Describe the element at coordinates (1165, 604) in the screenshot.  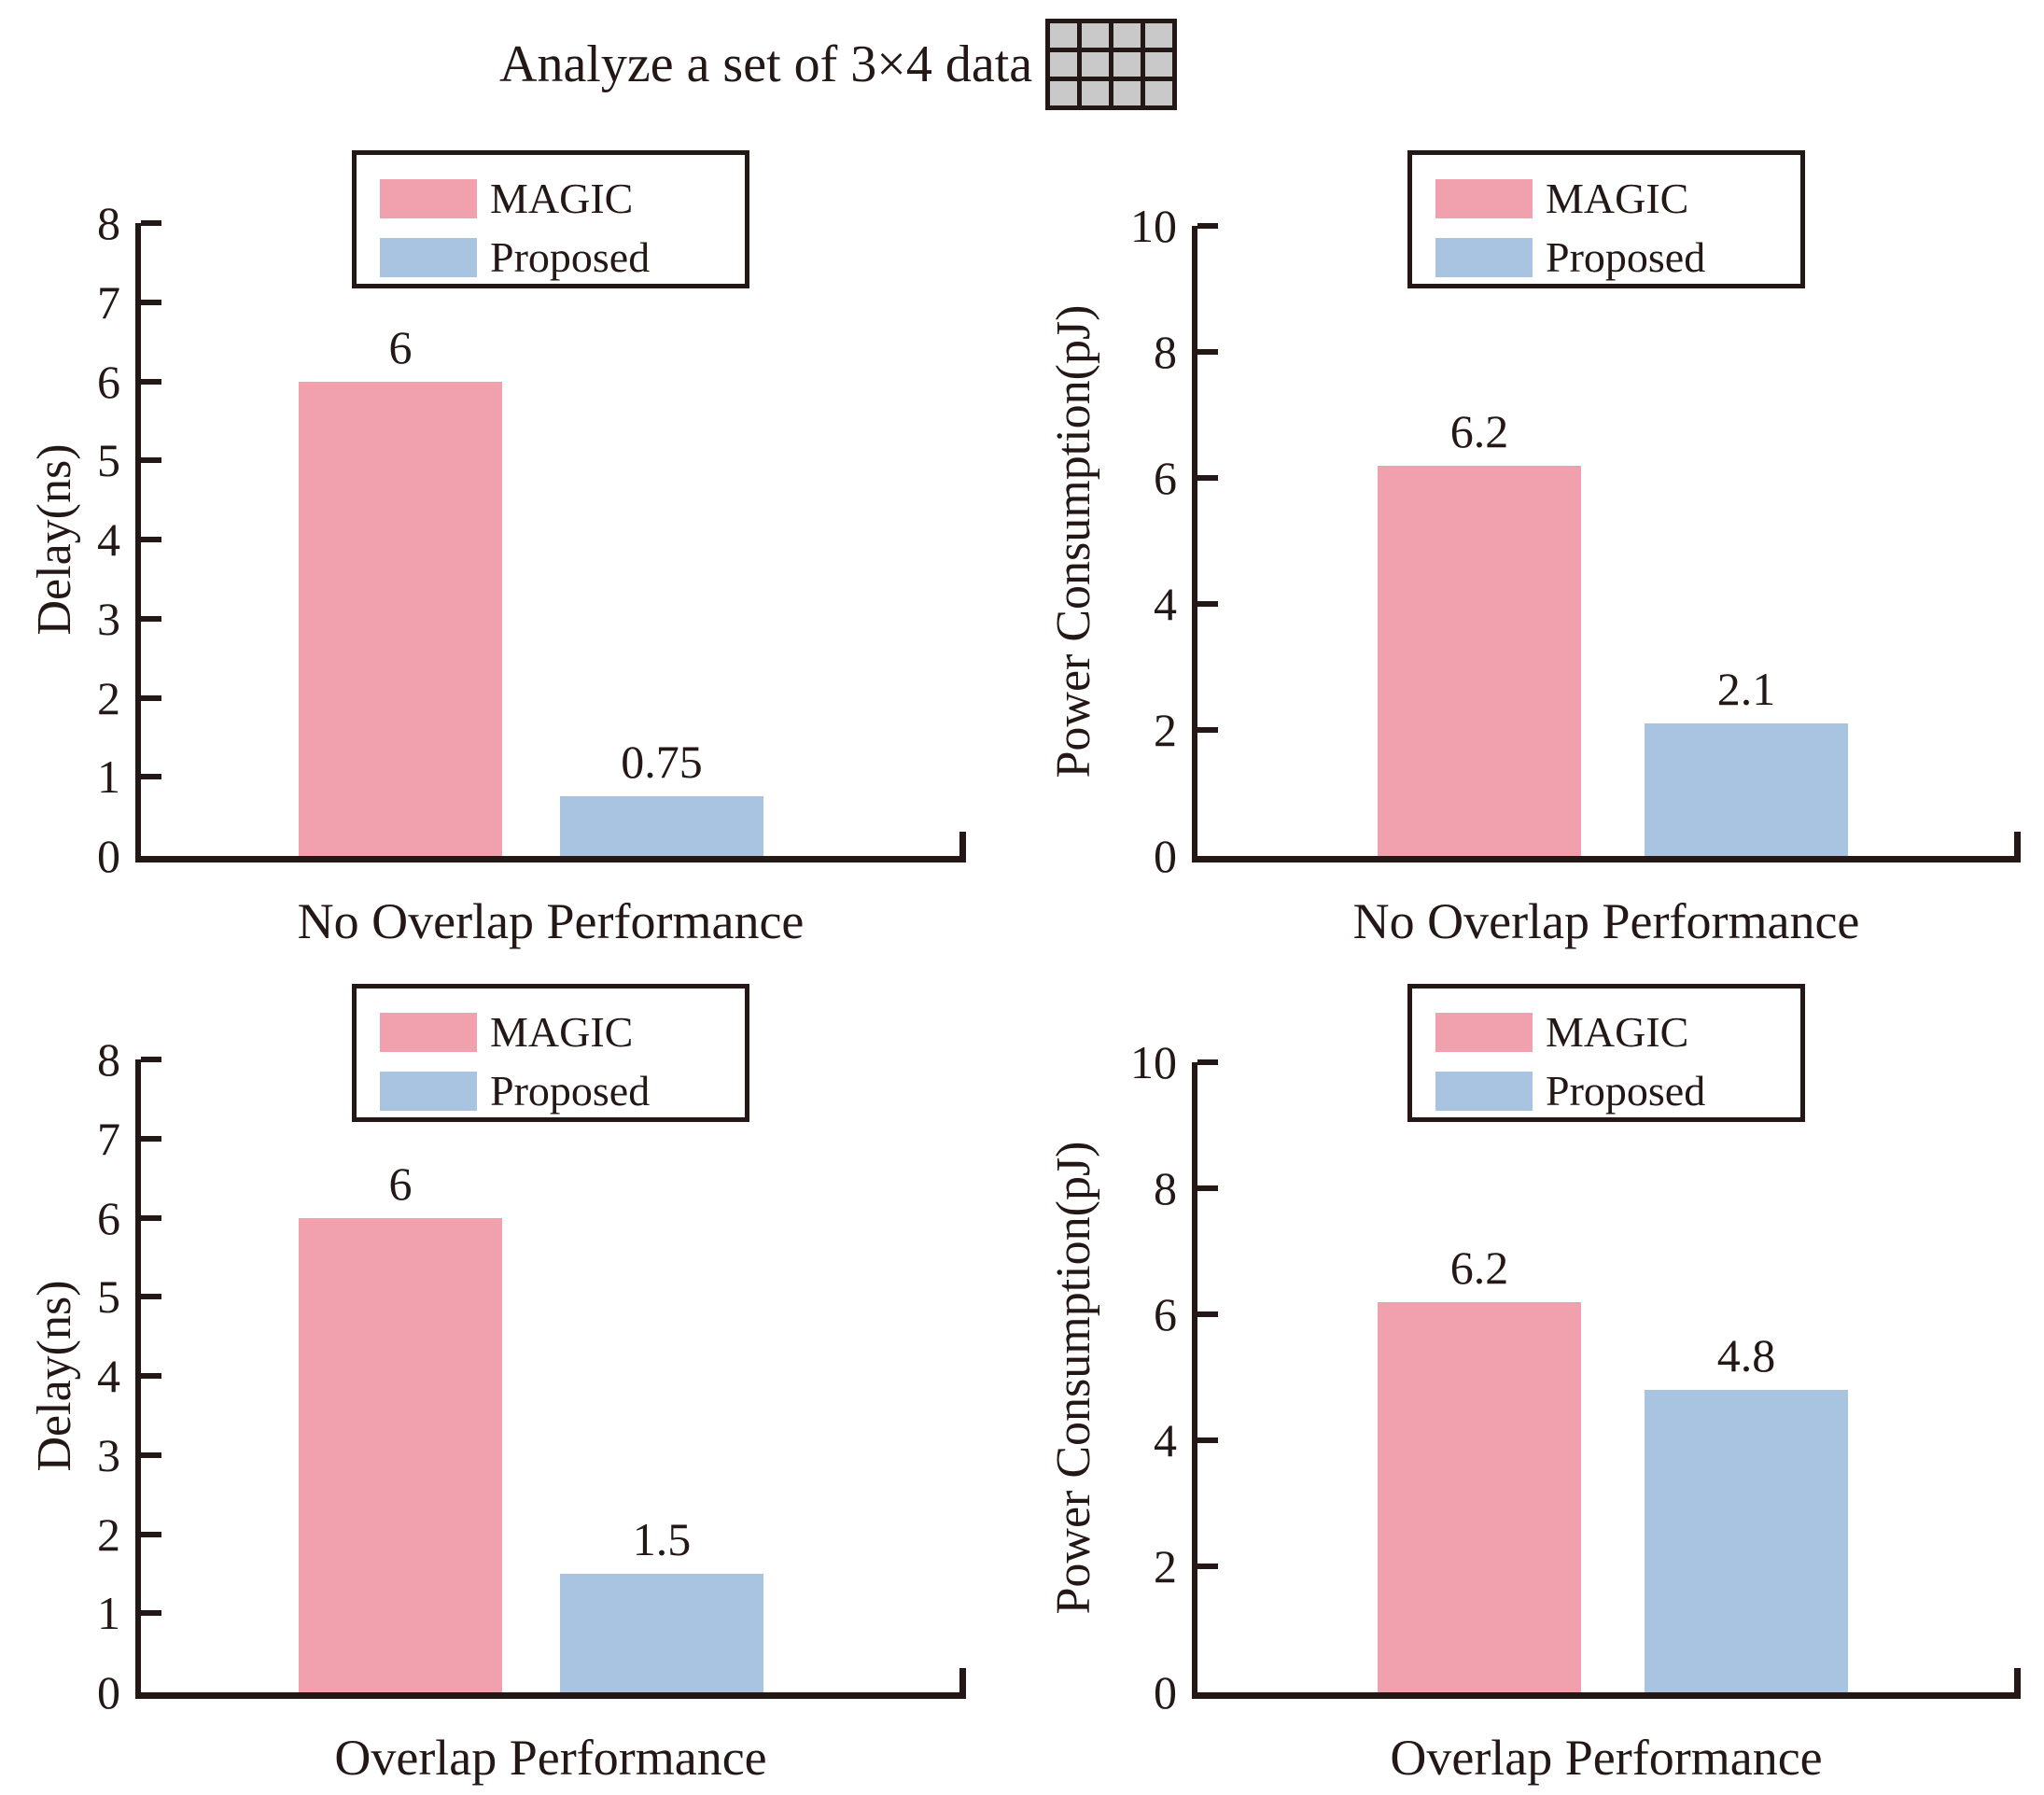
I see `y-tick-label-top-right: 4` at that location.